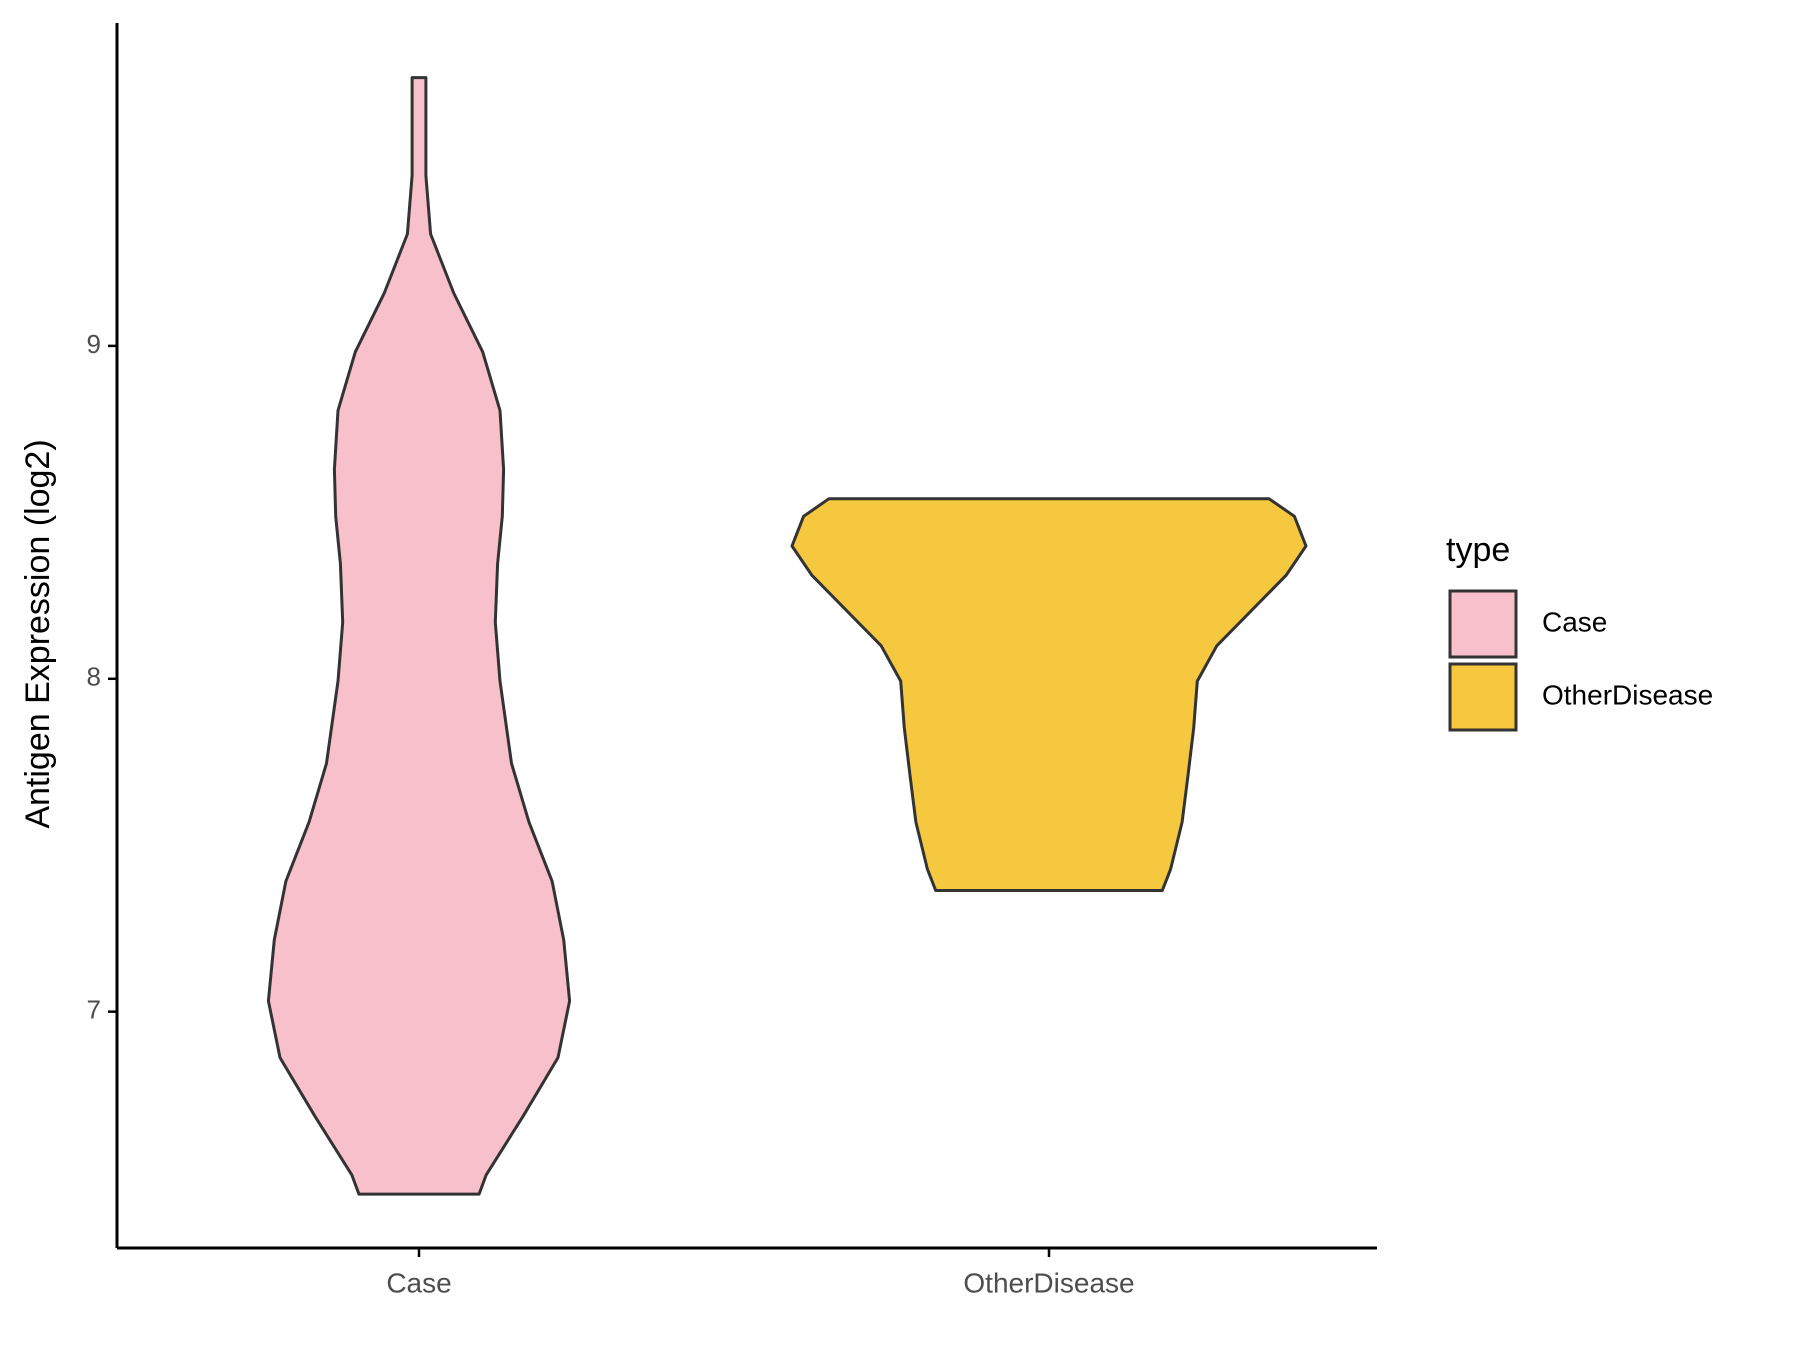 The width and height of the screenshot is (1800, 1350). What do you see at coordinates (94, 344) in the screenshot?
I see `y-tick-label: 9` at bounding box center [94, 344].